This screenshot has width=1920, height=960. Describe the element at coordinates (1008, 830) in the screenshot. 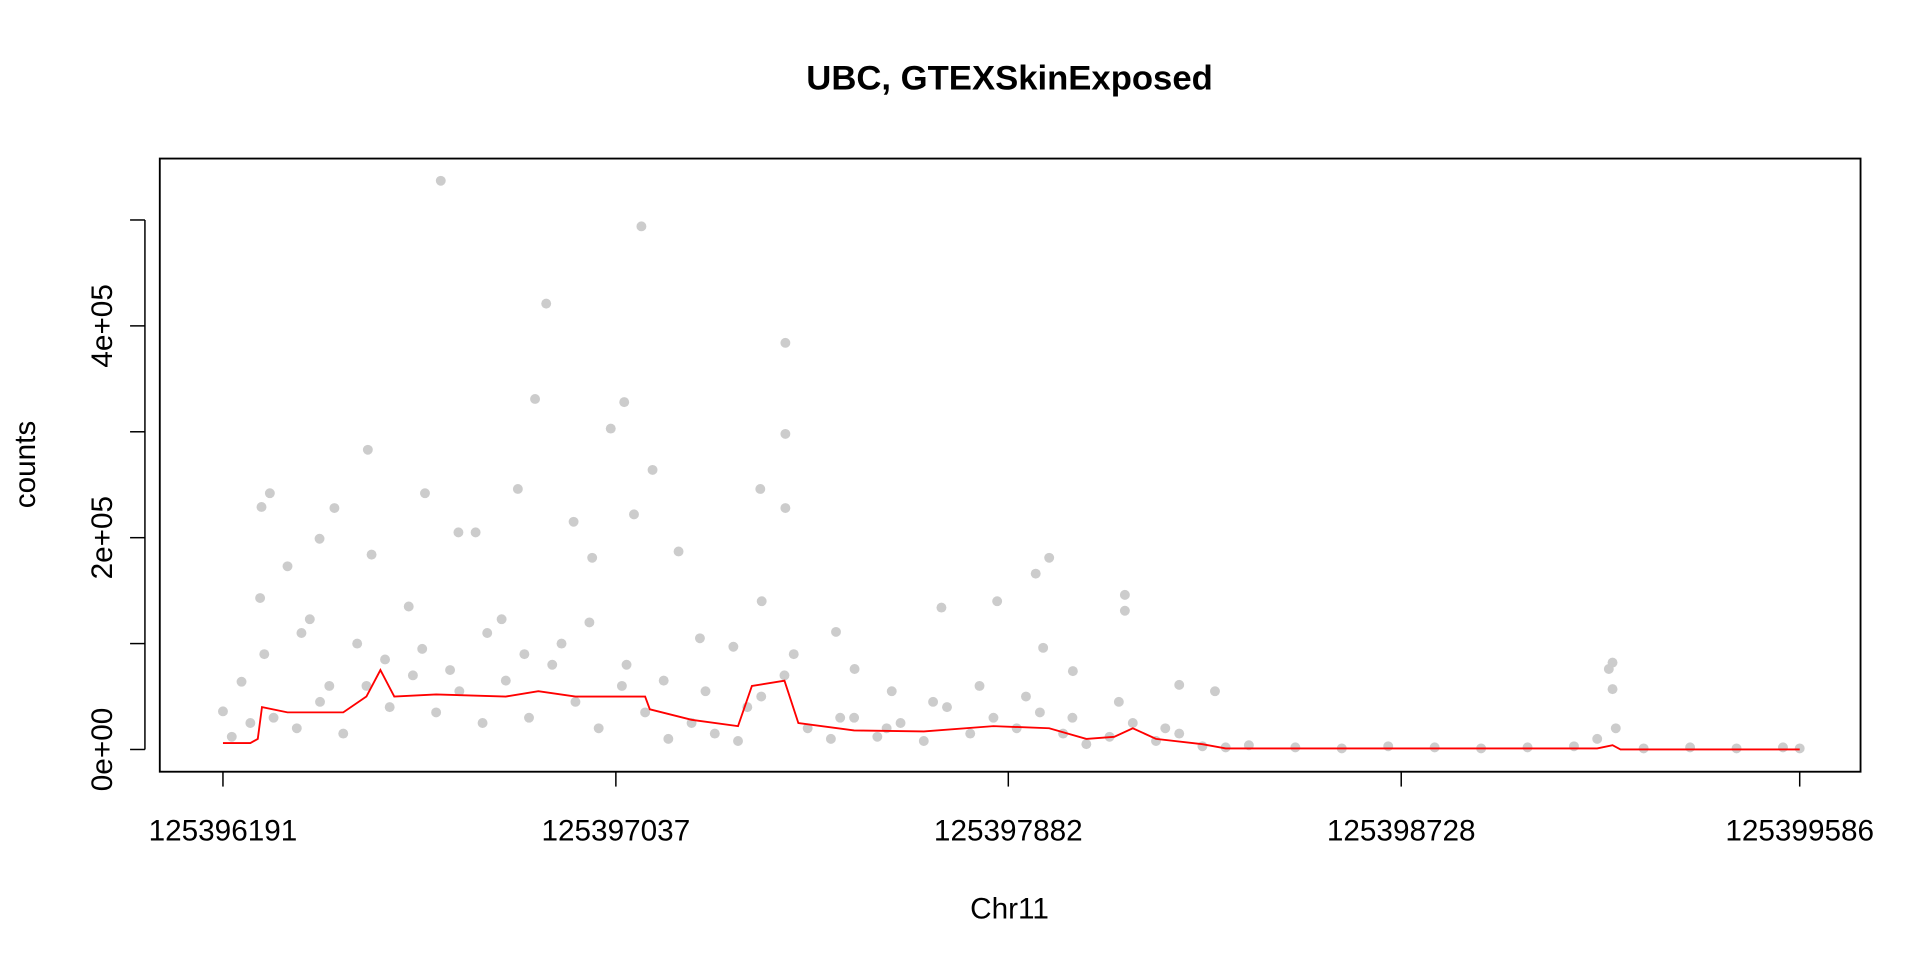

I see `x-tick-label: 125397882` at that location.